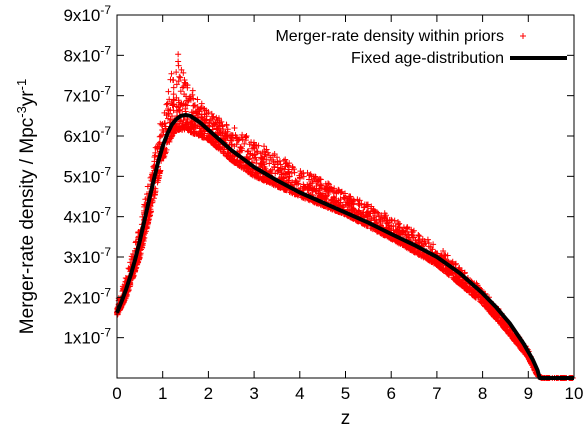  Describe the element at coordinates (208, 393) in the screenshot. I see `x-tick-label: 2` at that location.